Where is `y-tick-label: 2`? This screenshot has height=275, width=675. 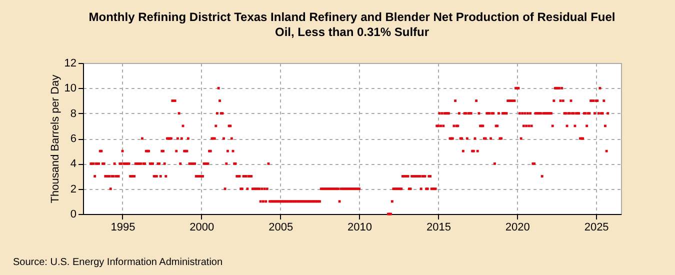
y-tick-label: 2 is located at coordinates (73, 189).